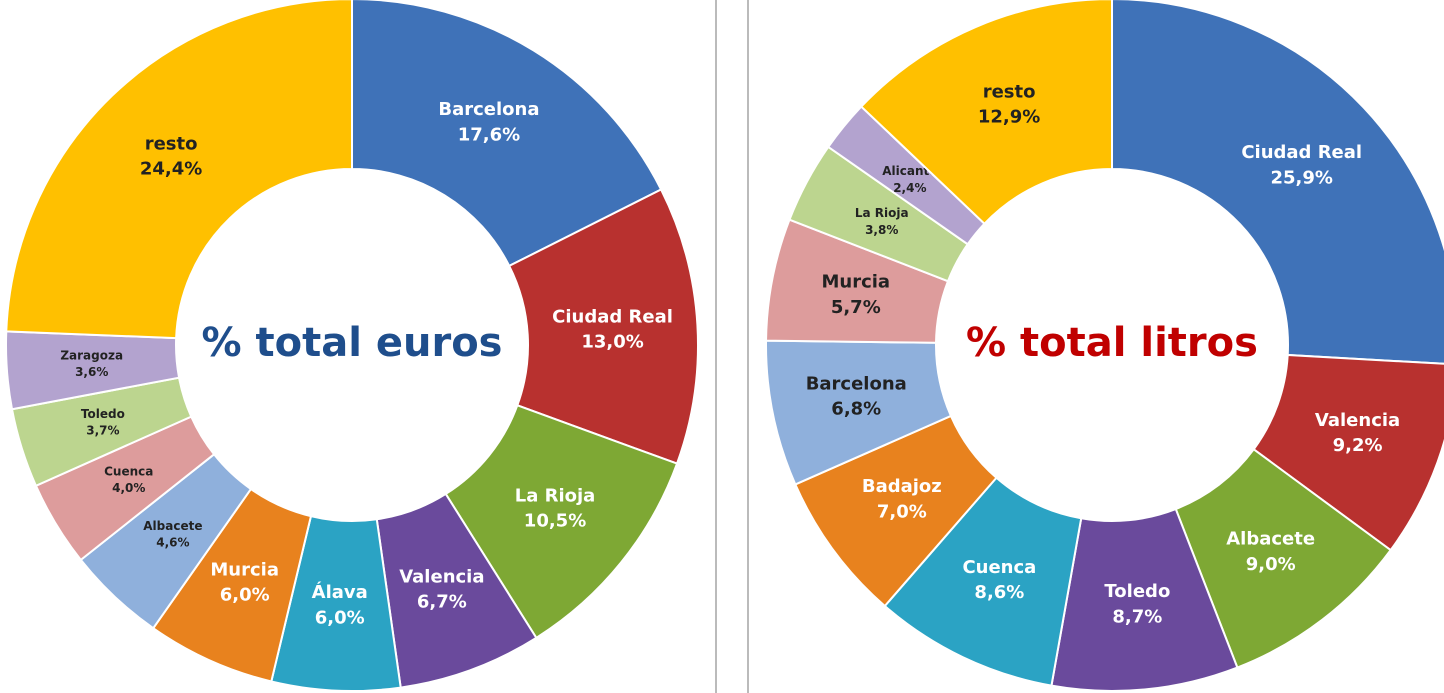 This screenshot has width=1444, height=693. What do you see at coordinates (999, 592) in the screenshot?
I see `slice-value-label: 8,6%` at bounding box center [999, 592].